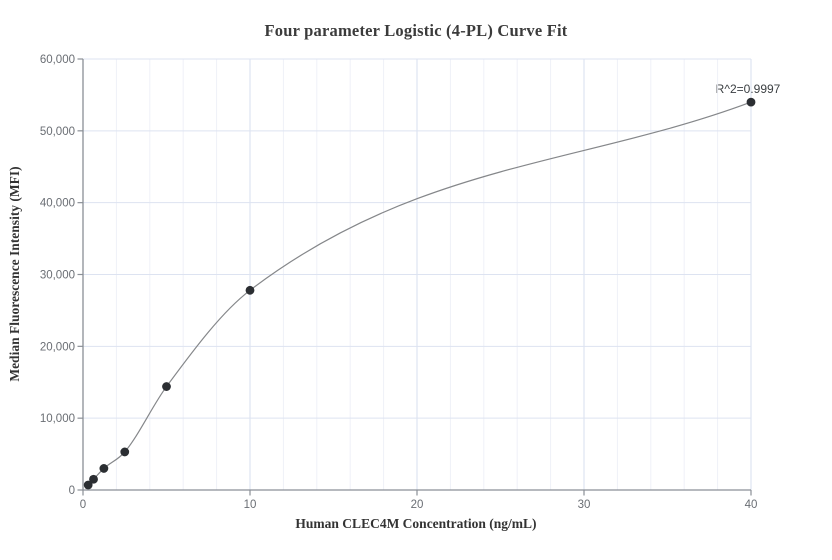 This screenshot has width=832, height=560. I want to click on chart-title: Four parameter Logistic (4-PL) Curve Fit, so click(416, 30).